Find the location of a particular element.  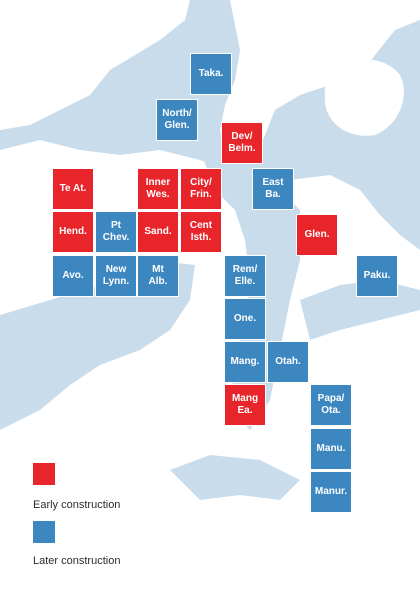

area-tile-mang-ea: Mang Ea. is located at coordinates (245, 405).